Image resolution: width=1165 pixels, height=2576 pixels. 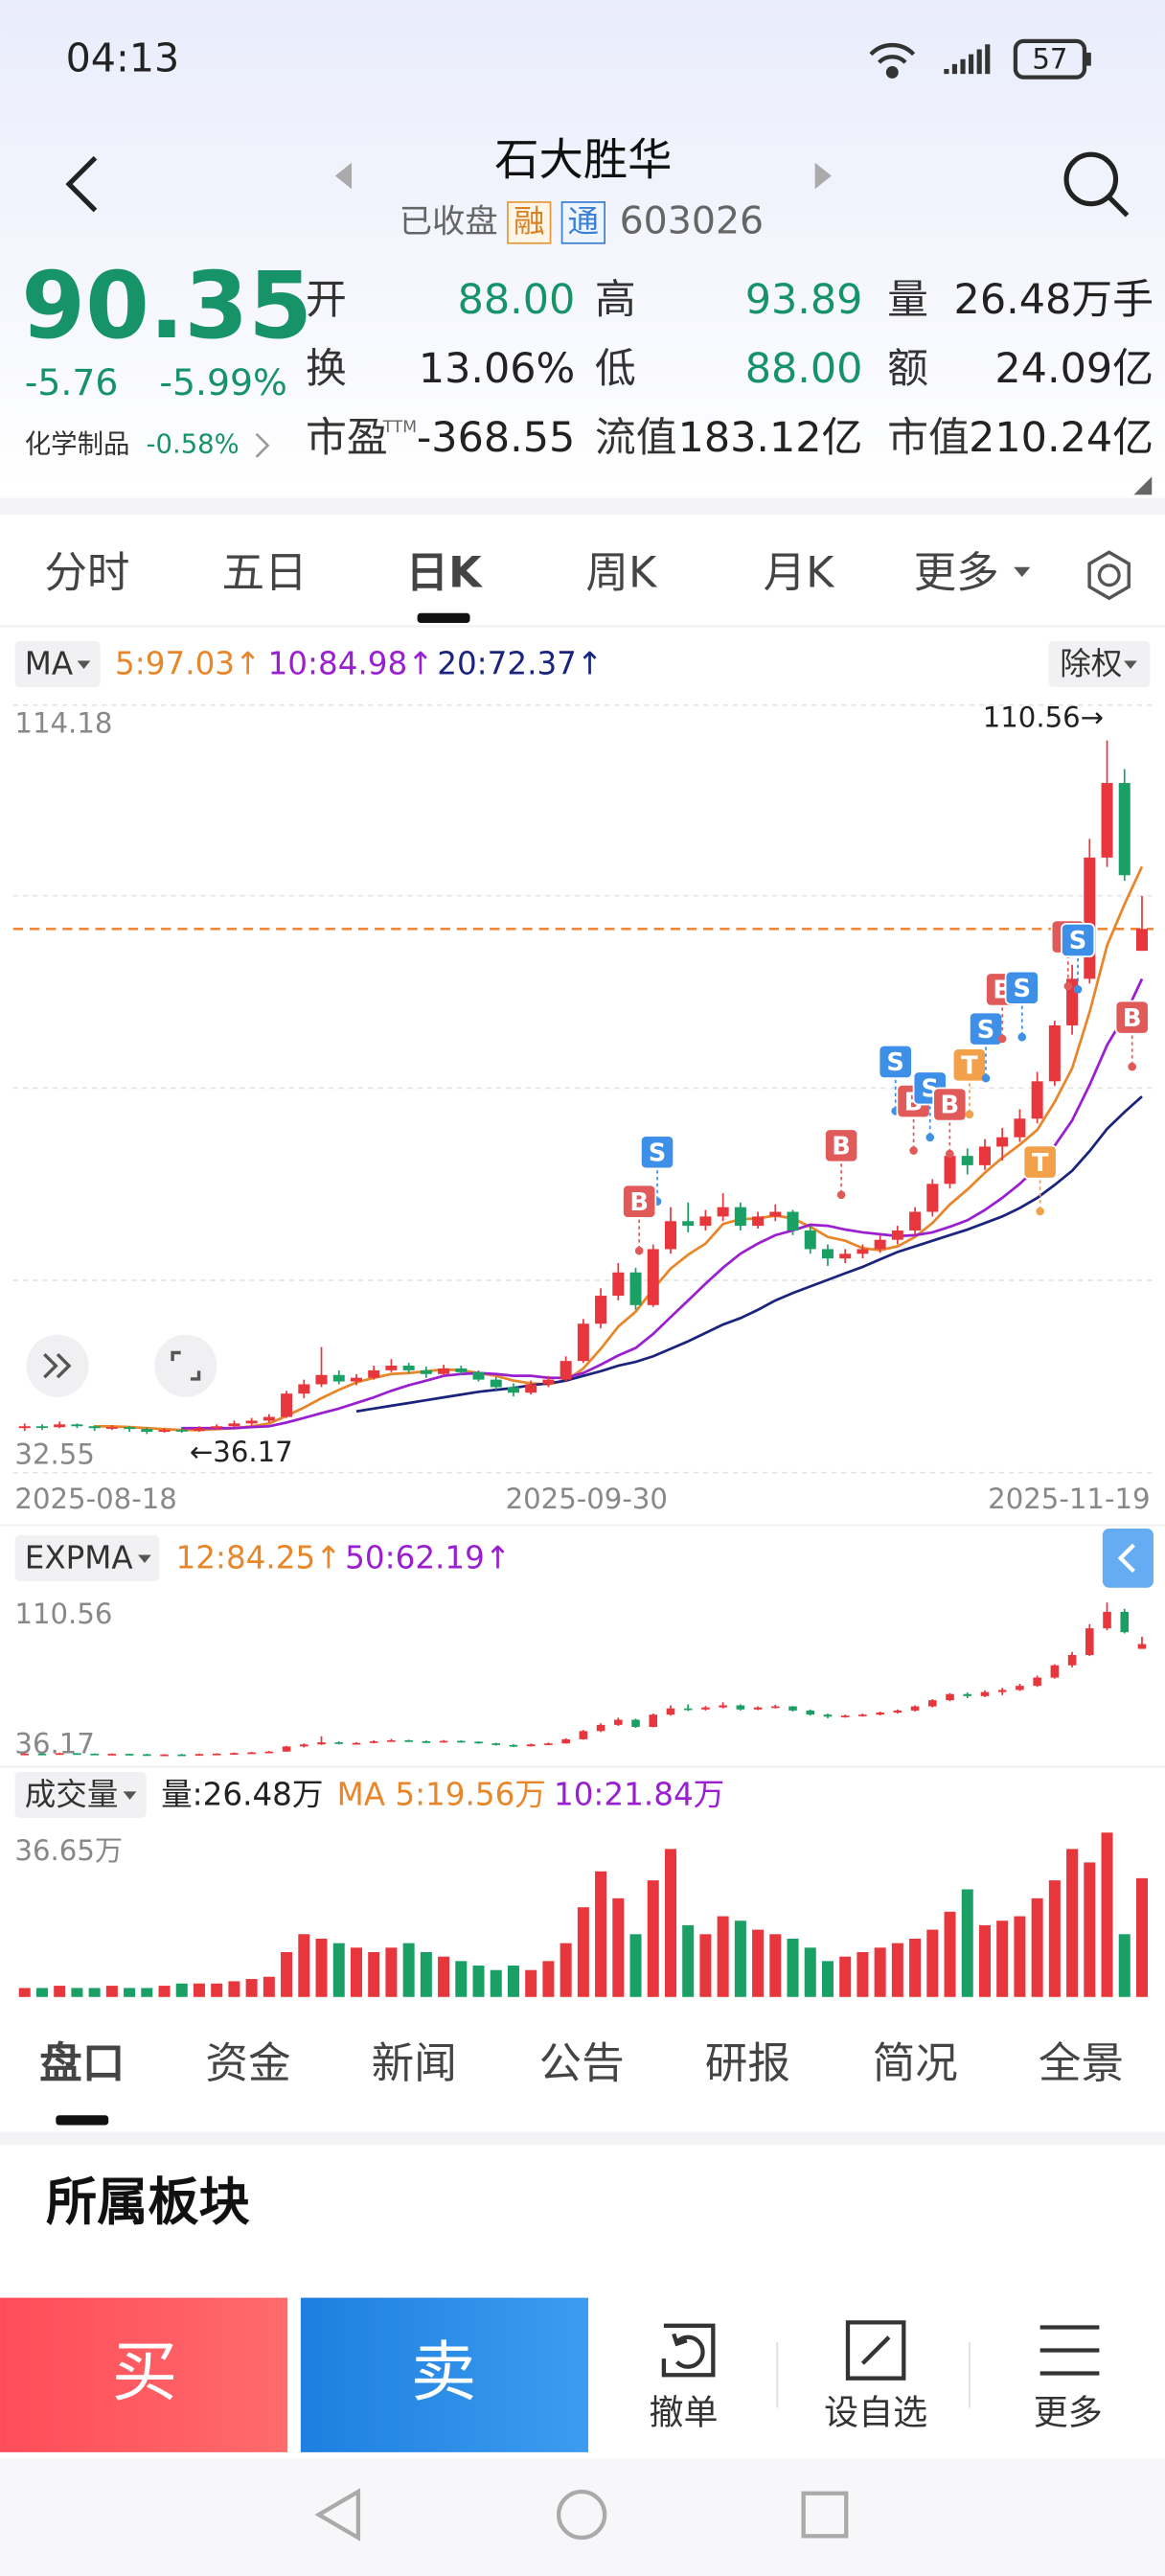 I want to click on period-tab: 五日, so click(x=265, y=572).